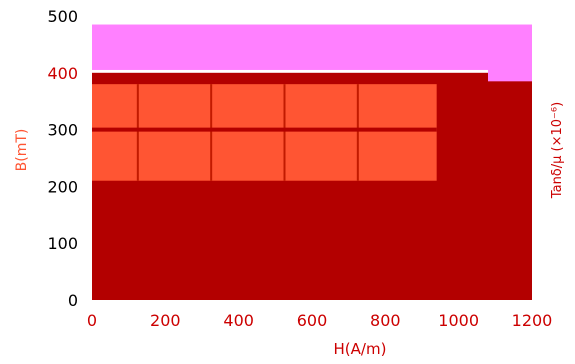 The image size is (575, 364). Describe the element at coordinates (62, 186) in the screenshot. I see `y-tick-label: 200` at that location.